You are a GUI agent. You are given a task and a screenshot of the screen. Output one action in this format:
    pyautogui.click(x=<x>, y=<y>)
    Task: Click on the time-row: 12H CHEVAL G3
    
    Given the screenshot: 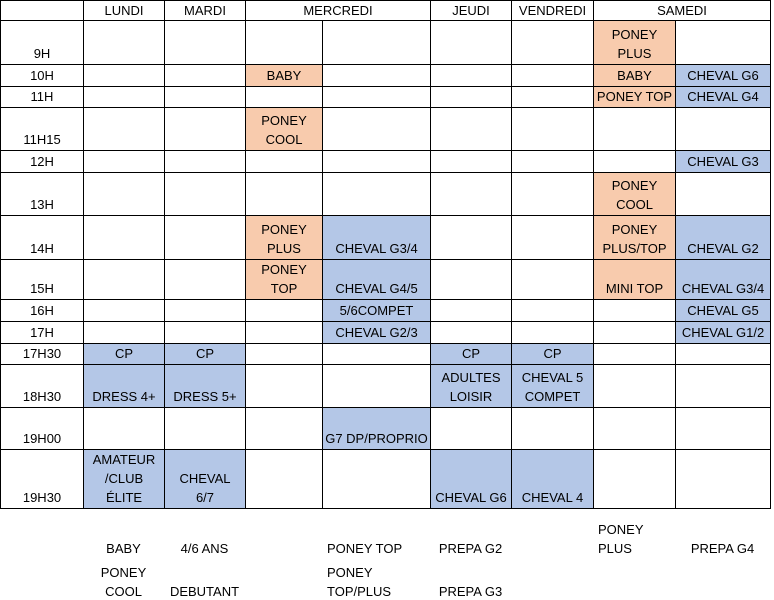 What is the action you would take?
    pyautogui.click(x=385, y=161)
    